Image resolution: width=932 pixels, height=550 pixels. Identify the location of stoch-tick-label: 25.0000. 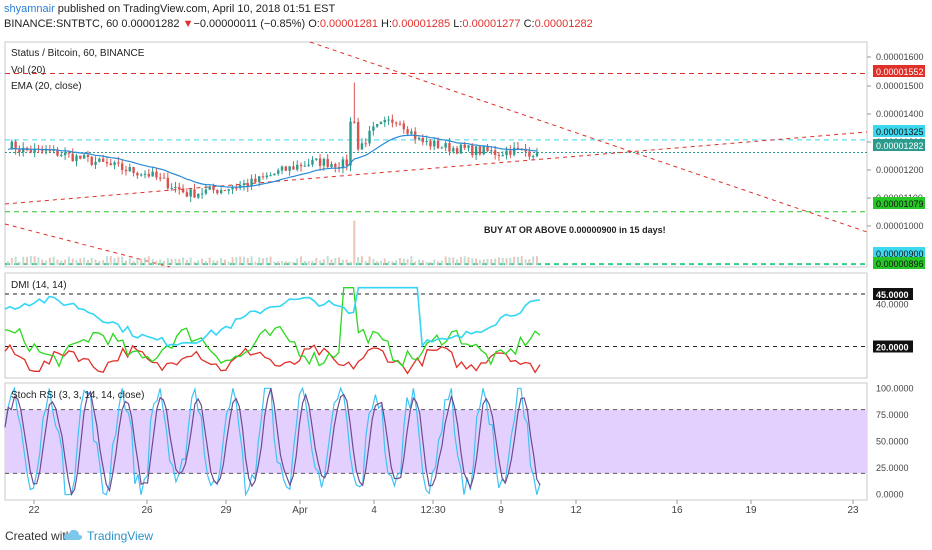
(892, 468).